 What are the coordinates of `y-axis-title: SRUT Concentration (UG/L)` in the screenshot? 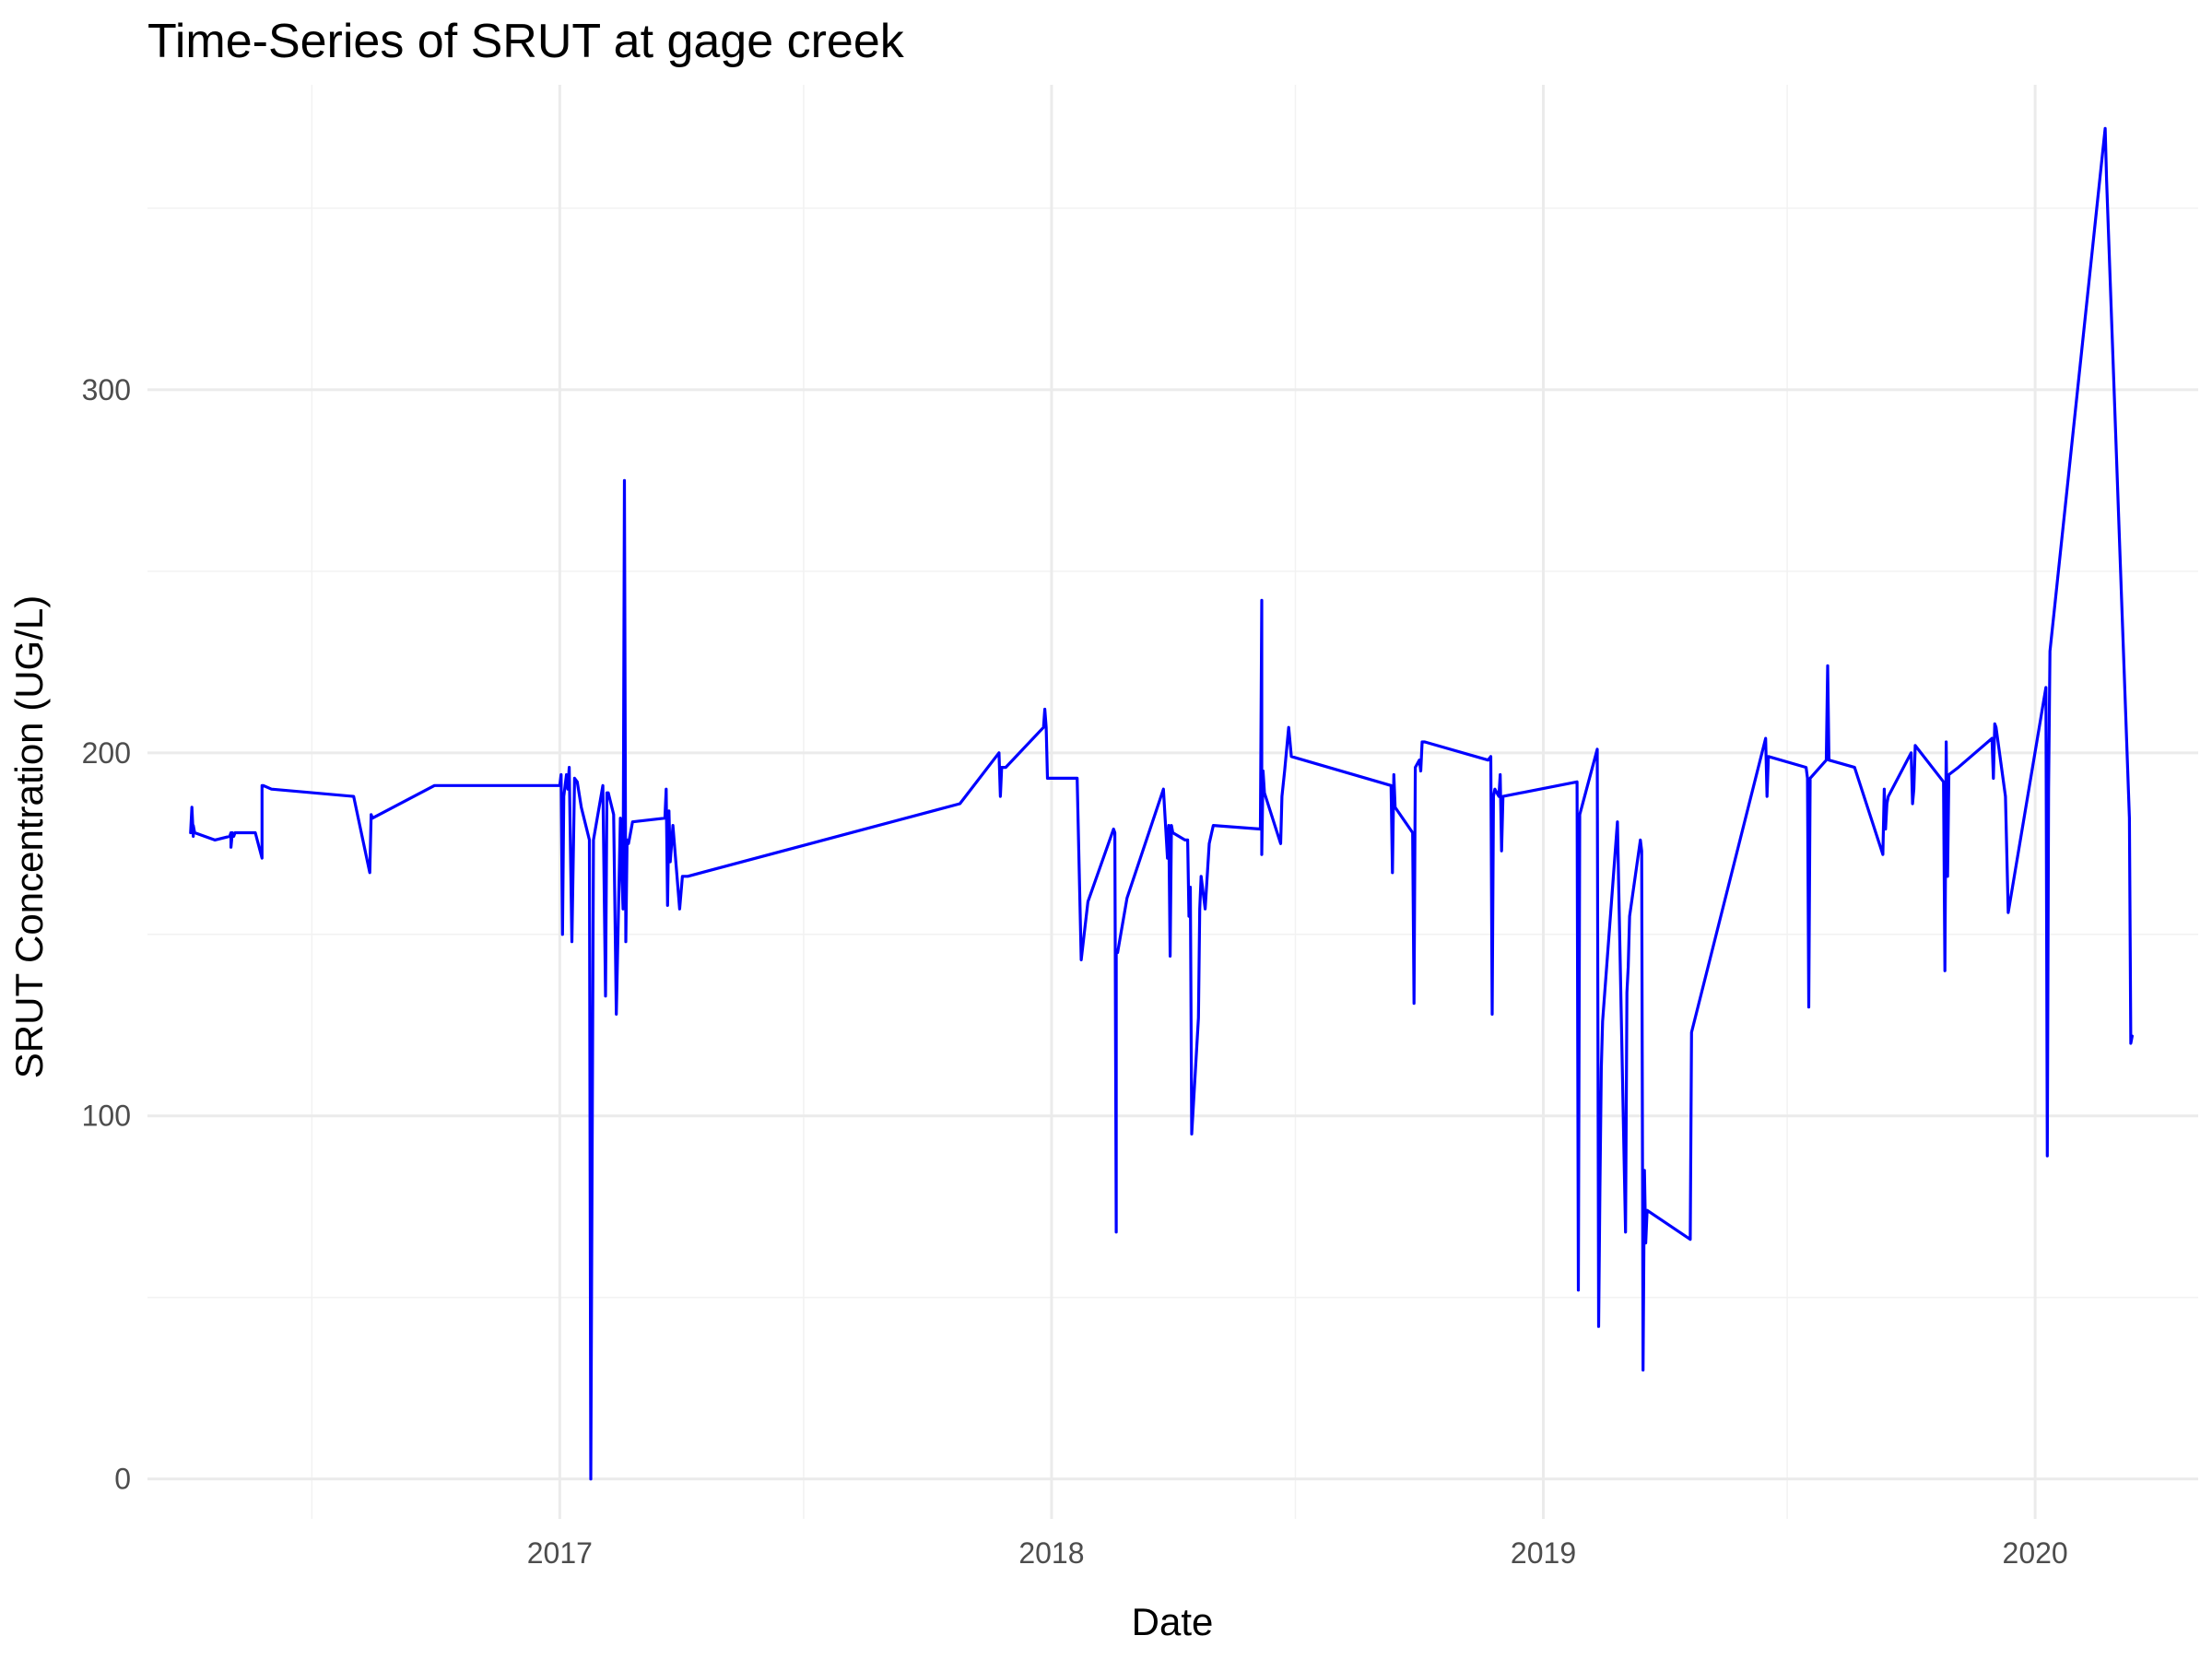 It's located at (29, 836).